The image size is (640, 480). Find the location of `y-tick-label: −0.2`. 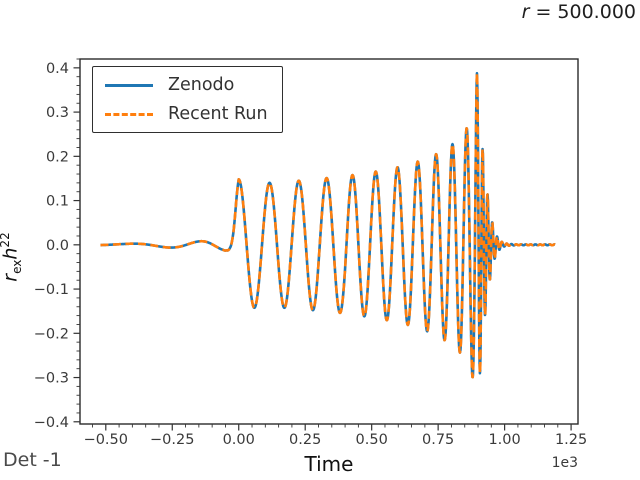

y-tick-label: −0.2 is located at coordinates (51, 334).